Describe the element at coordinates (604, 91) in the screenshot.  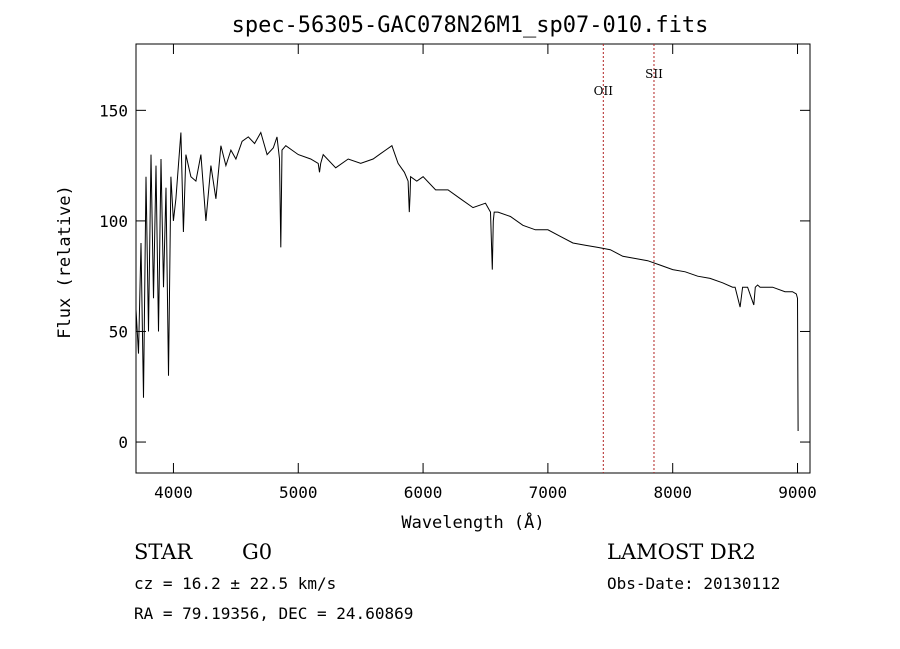
I see `emission-line-label-oii: OII` at that location.